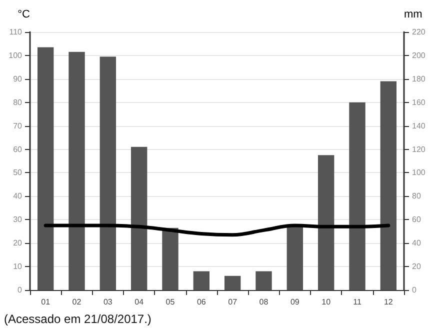  Describe the element at coordinates (217, 230) in the screenshot. I see `line-series` at that location.